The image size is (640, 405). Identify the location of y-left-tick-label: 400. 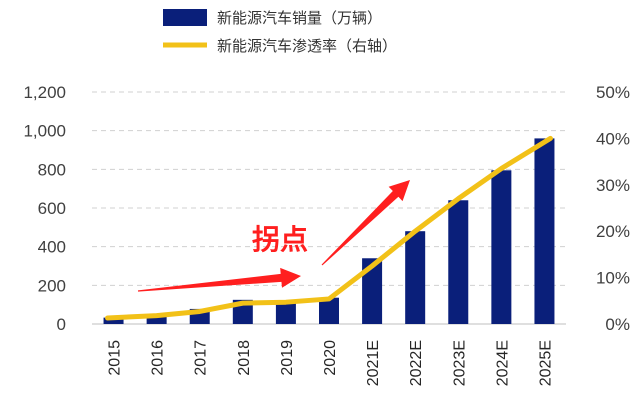
(52, 247).